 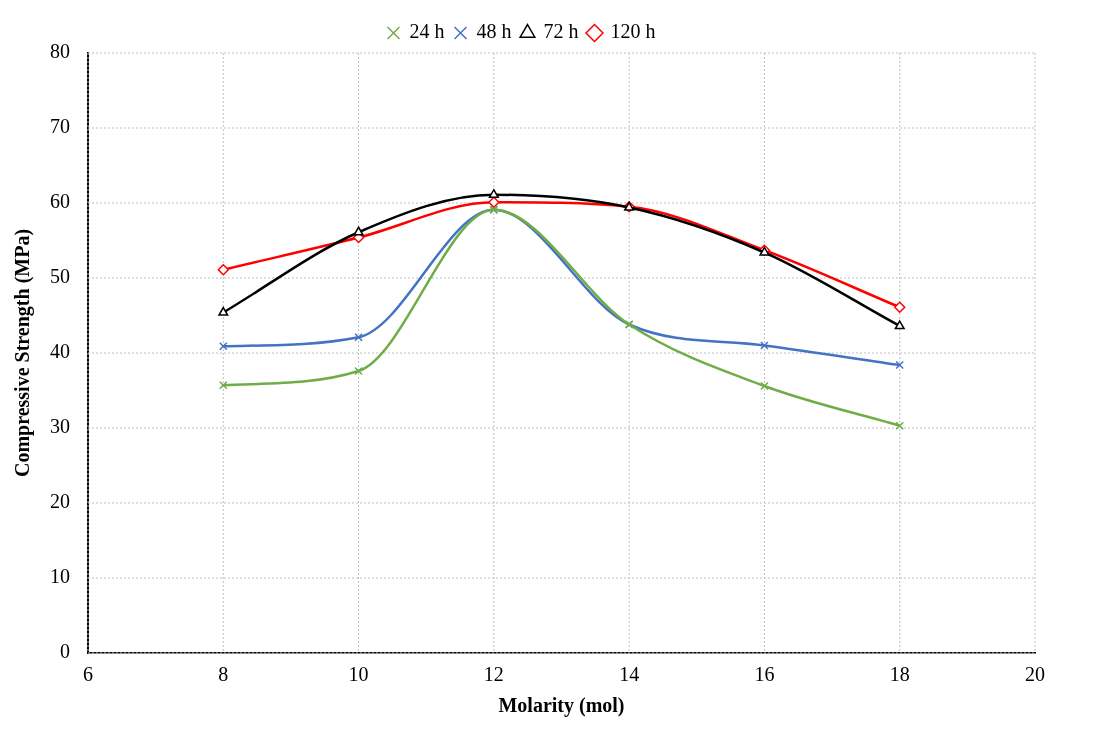 I want to click on x-axis-title: Molarity (mol), so click(x=561, y=706).